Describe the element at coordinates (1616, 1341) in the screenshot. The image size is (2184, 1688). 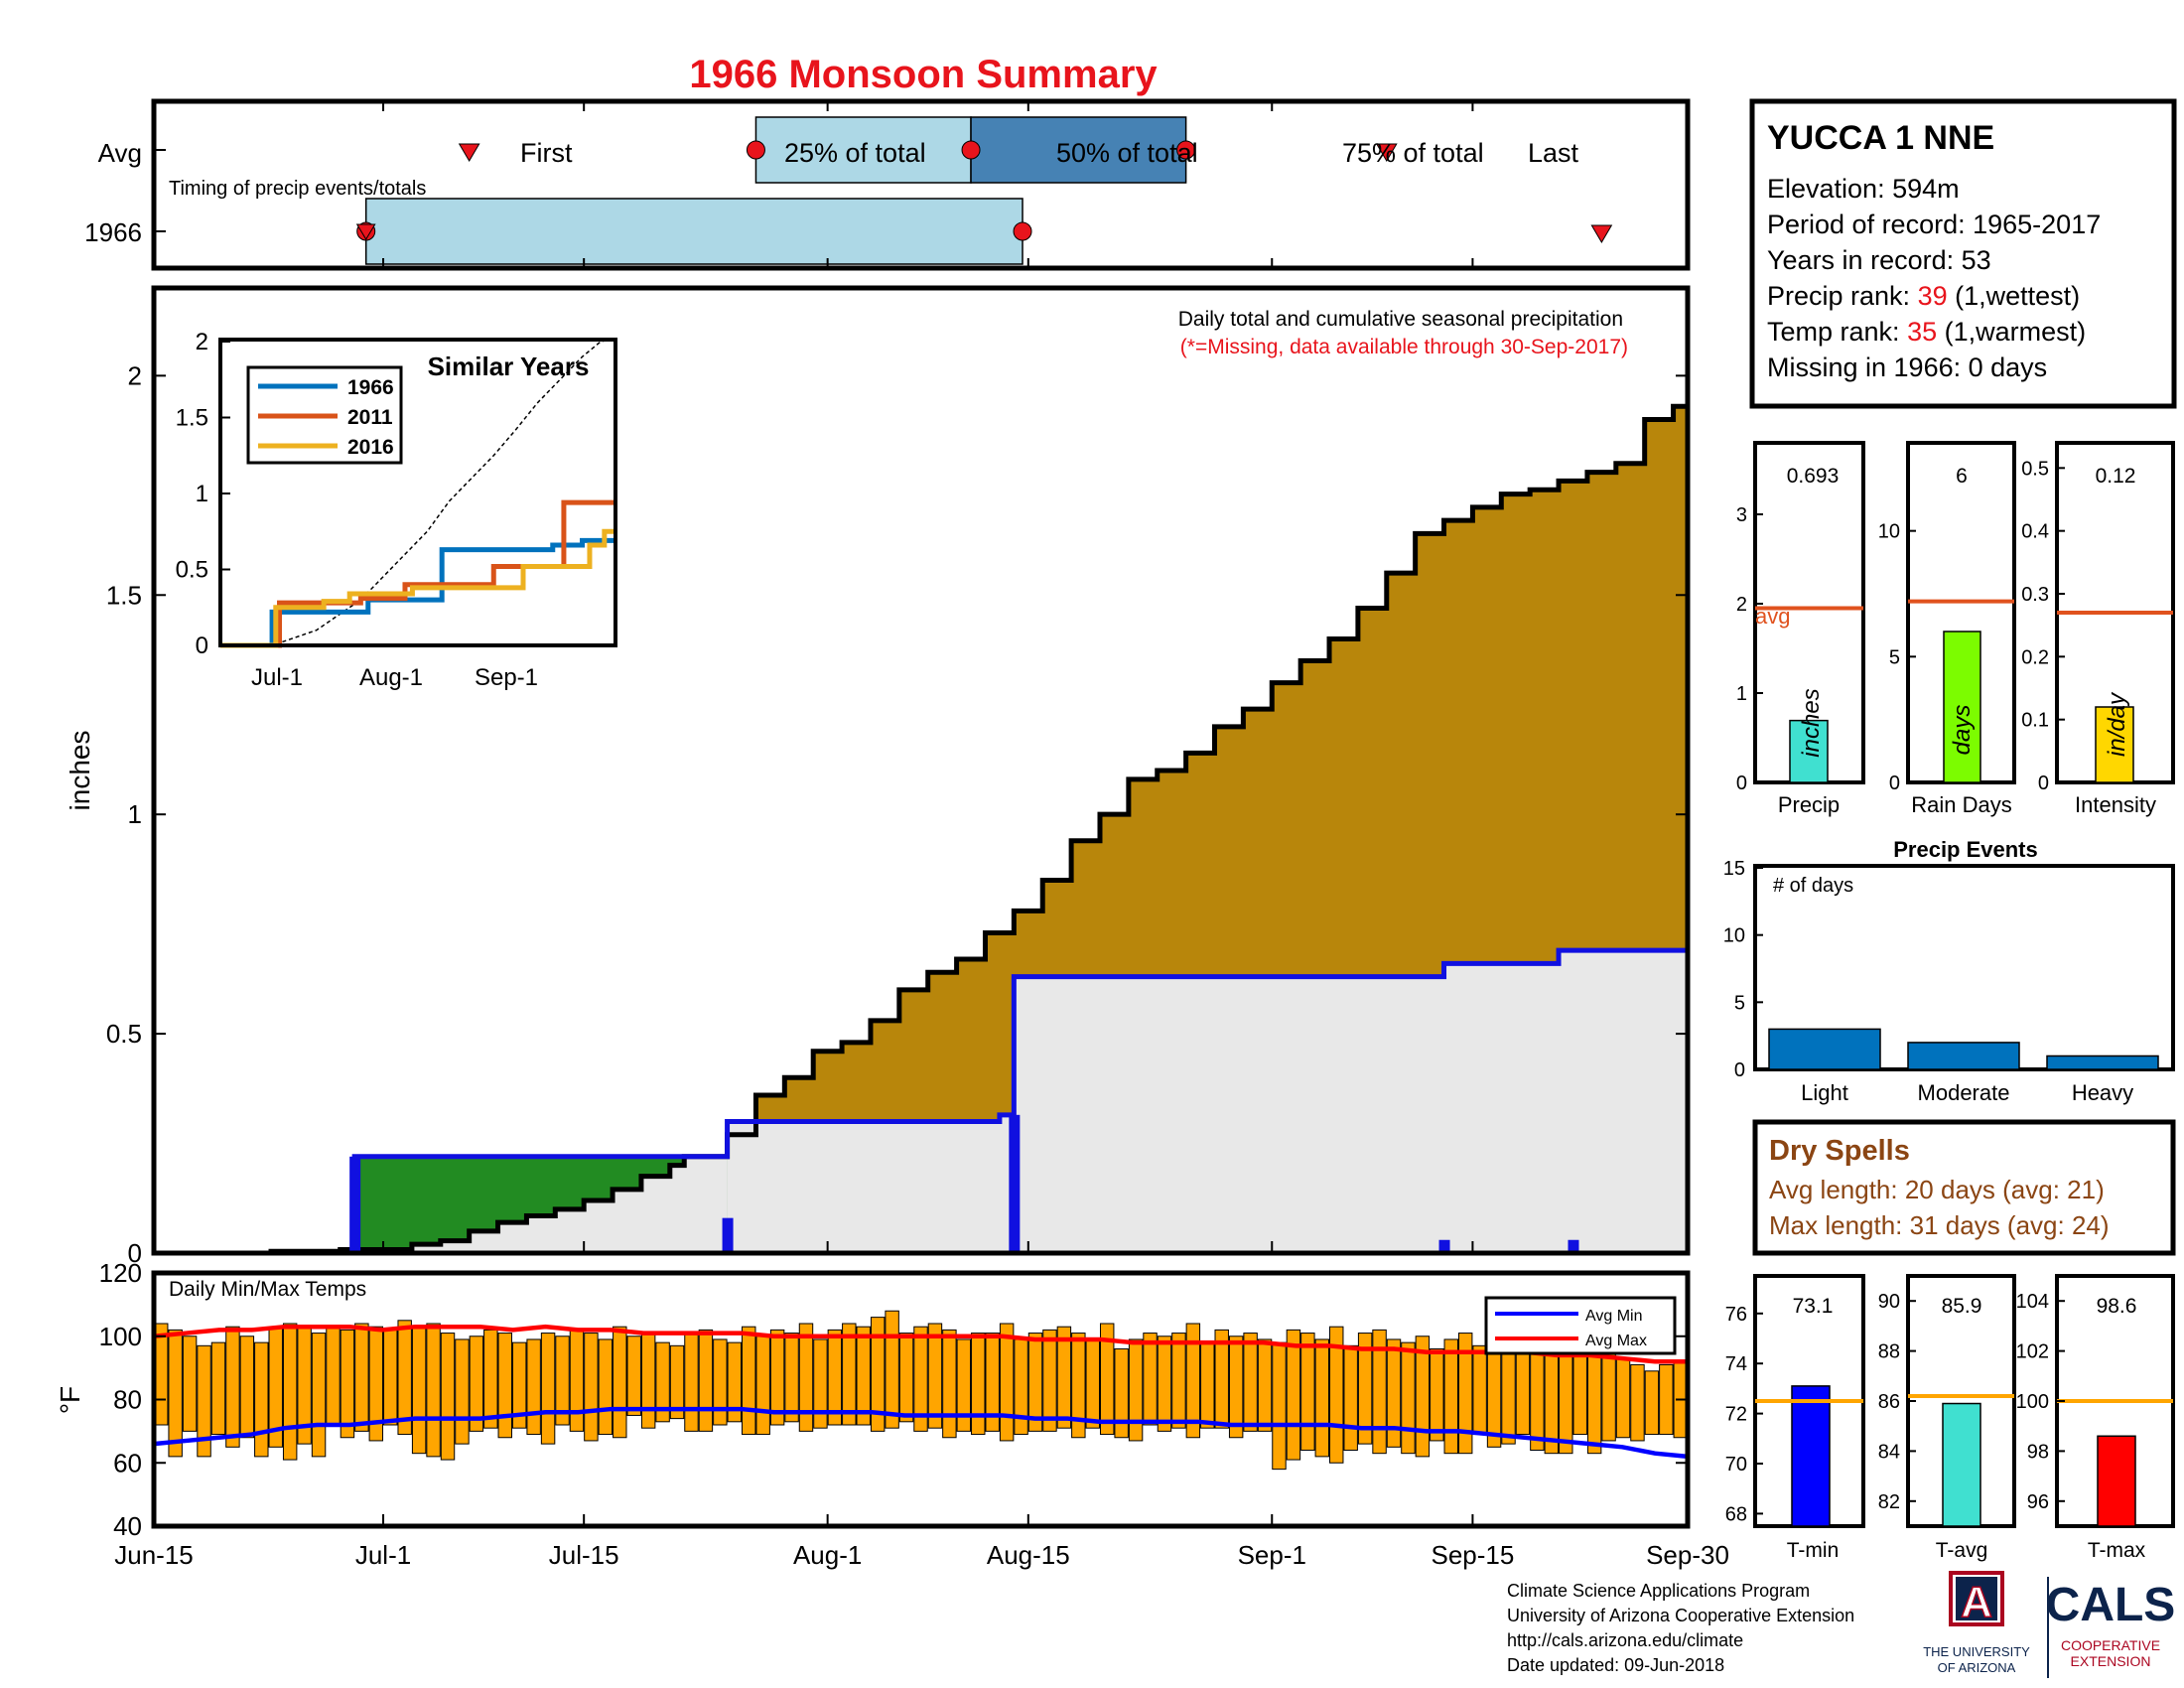
I see `legend-avg-max: Avg Max` at that location.